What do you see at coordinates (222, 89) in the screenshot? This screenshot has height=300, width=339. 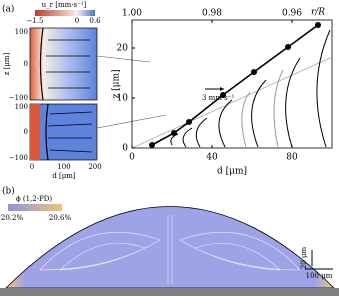 I see `scale-arrow-head` at bounding box center [222, 89].